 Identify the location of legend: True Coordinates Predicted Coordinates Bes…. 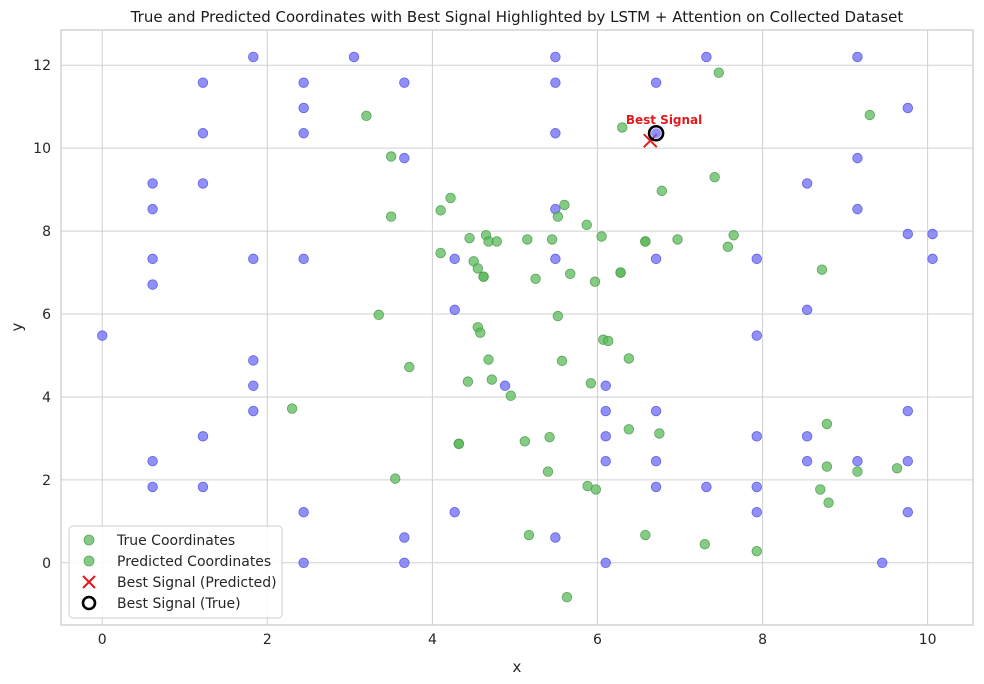
(175, 572).